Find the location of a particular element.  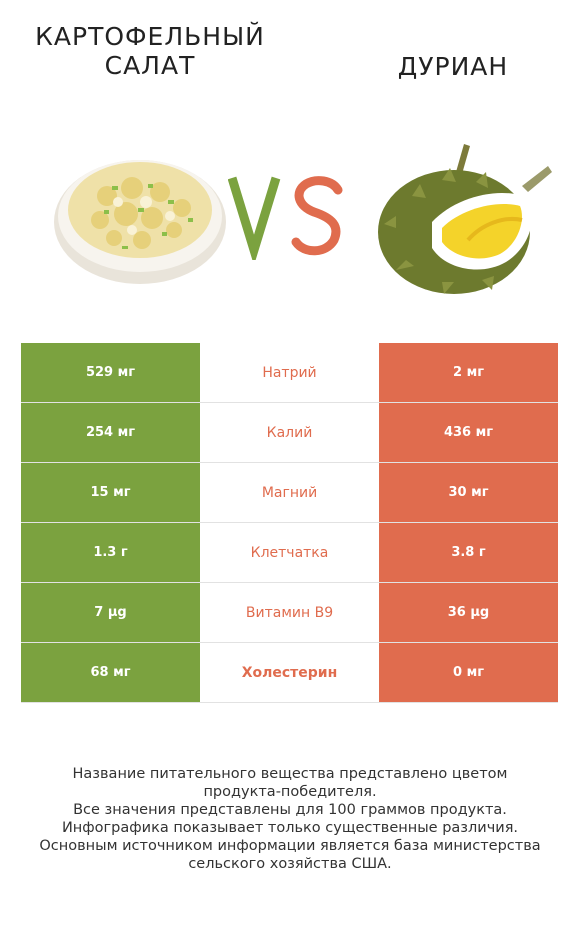

right-value: 36 µg is located at coordinates (468, 612).